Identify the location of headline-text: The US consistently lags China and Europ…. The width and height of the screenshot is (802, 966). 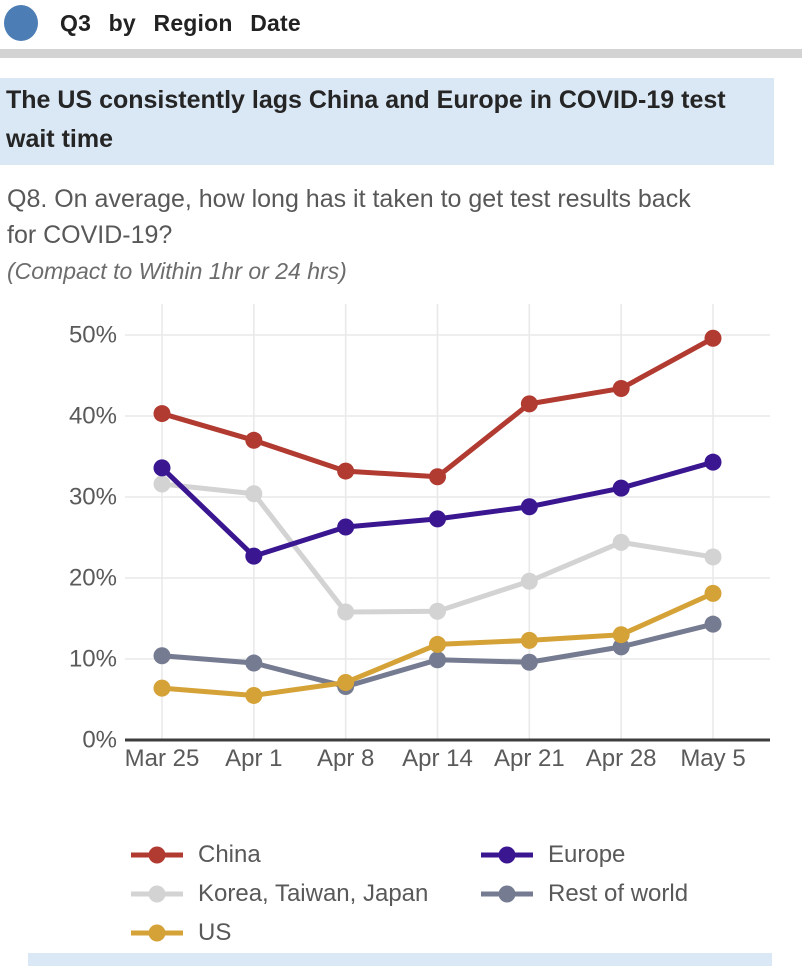
(387, 121).